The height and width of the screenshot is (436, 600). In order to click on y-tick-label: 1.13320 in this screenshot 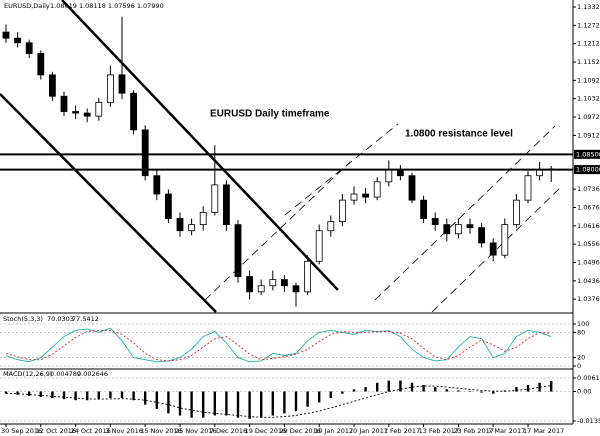, I will do `click(588, 7)`.